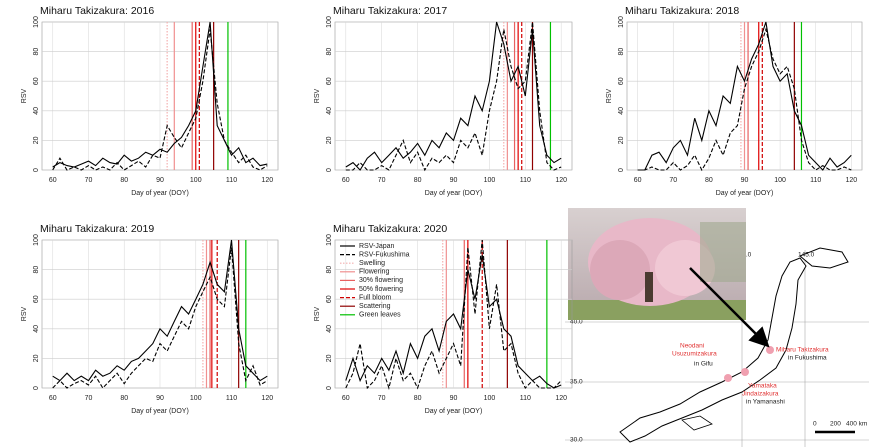 Image resolution: width=869 pixels, height=447 pixels. I want to click on latitude-label: 40.0, so click(576, 322).